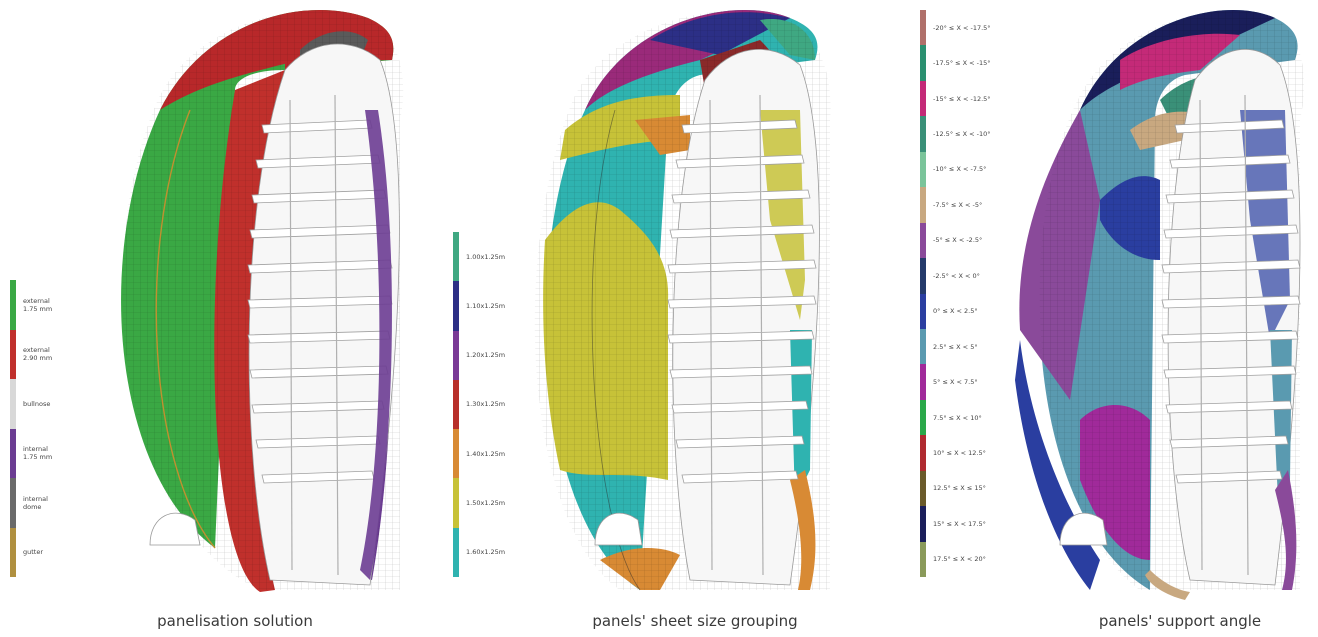 This screenshot has height=637, width=1318. Describe the element at coordinates (235, 621) in the screenshot. I see `caption-panelisation: panelisation solution` at that location.